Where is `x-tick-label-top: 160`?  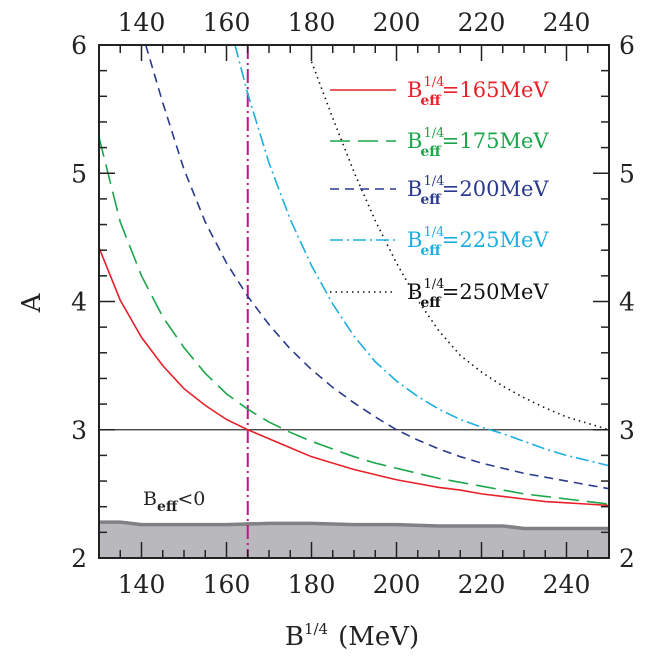 x-tick-label-top: 160 is located at coordinates (227, 22).